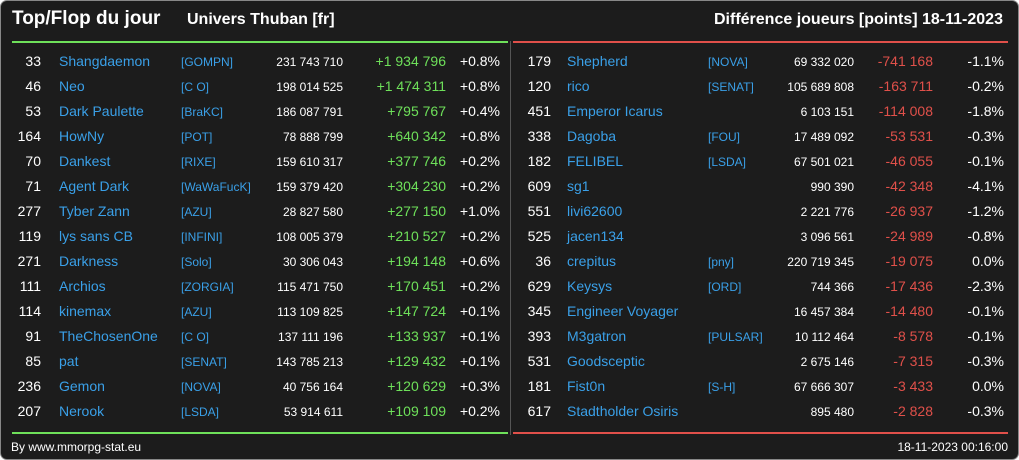  Describe the element at coordinates (33, 161) in the screenshot. I see `player-rank: 70` at that location.